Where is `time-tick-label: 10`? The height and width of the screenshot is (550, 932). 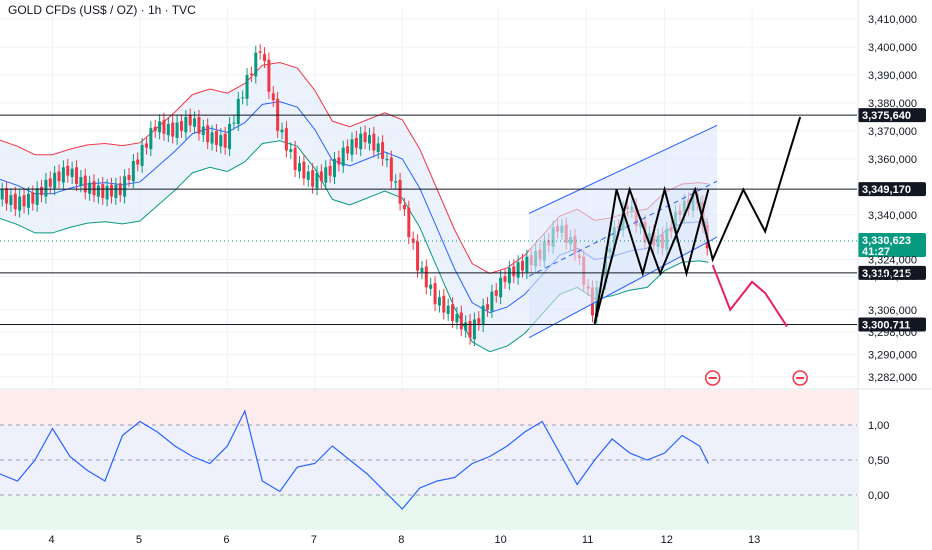
time-tick-label: 10 is located at coordinates (500, 540).